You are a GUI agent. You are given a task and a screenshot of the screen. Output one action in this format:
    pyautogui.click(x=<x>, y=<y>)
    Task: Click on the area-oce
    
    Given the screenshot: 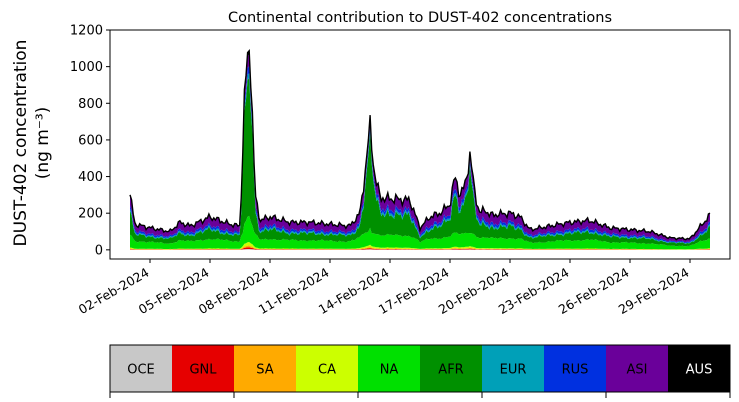 What is the action you would take?
    pyautogui.click(x=420, y=249)
    